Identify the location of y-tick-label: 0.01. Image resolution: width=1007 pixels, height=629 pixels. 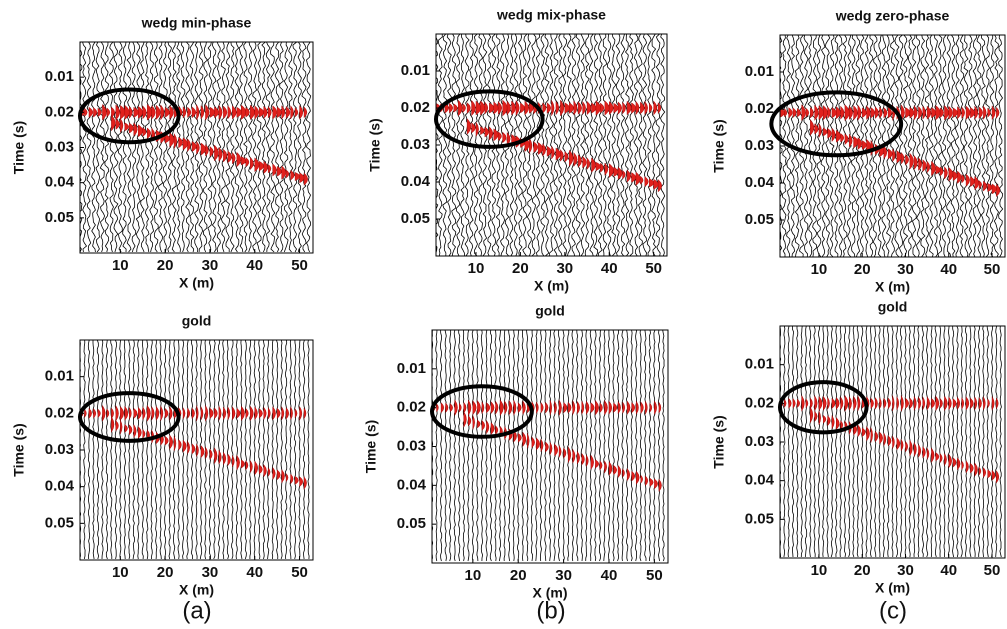
(759, 71).